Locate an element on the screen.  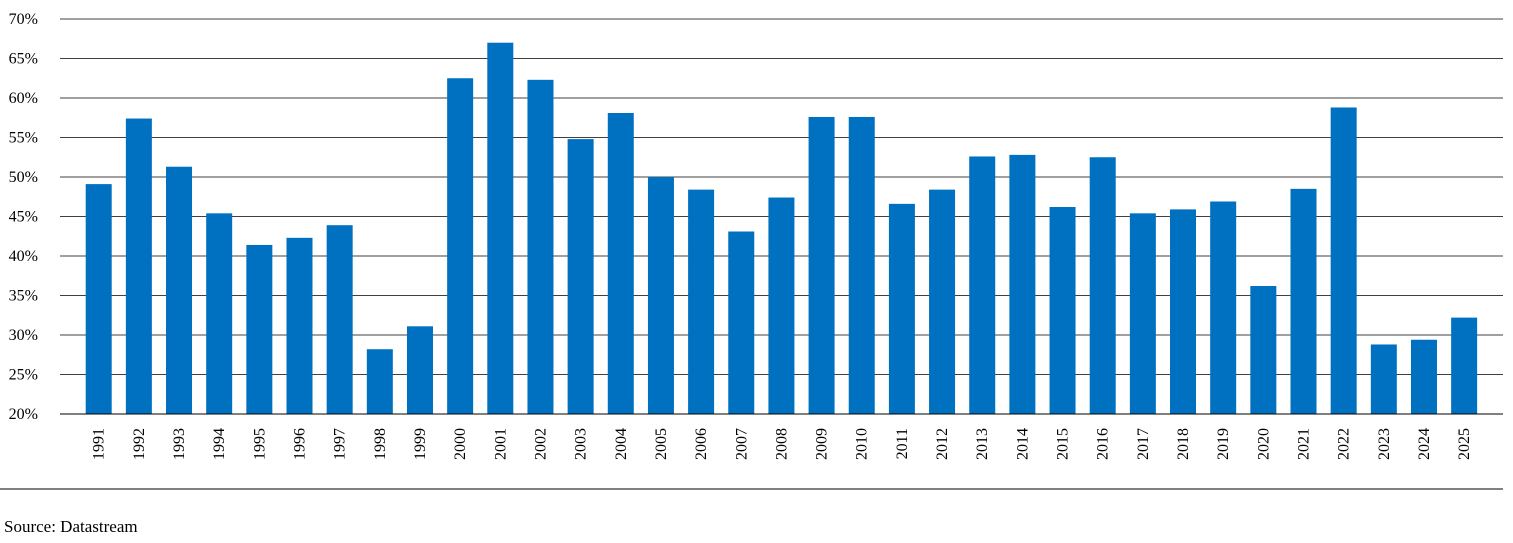
y-tick-label: 45% is located at coordinates (23, 217).